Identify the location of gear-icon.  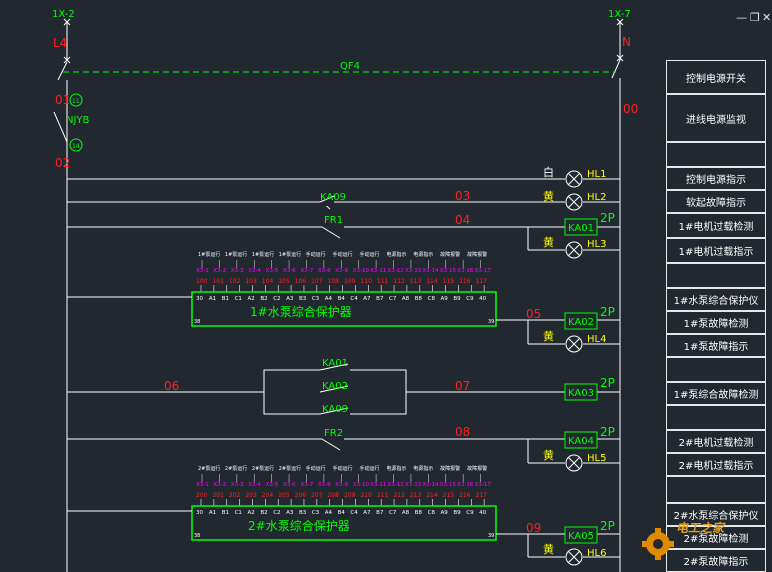
(658, 544).